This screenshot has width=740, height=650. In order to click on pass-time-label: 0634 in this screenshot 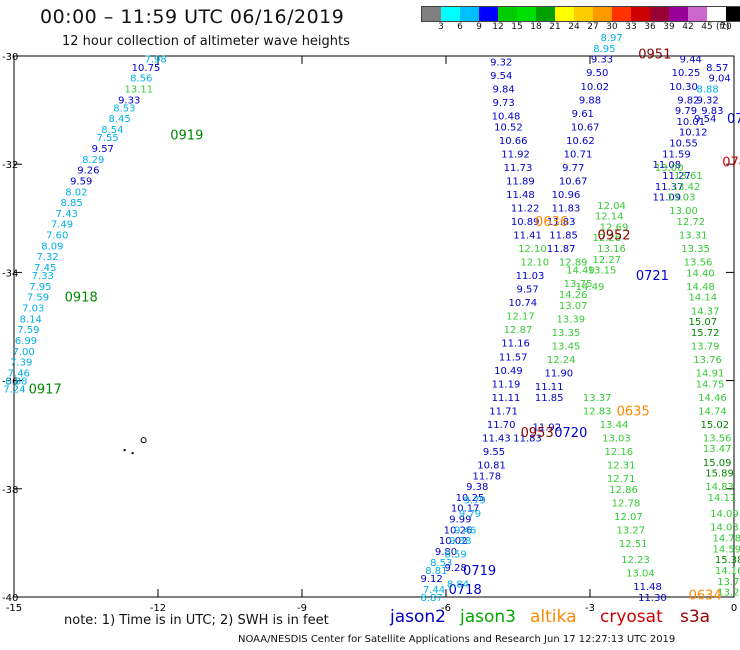, I will do `click(705, 595)`.